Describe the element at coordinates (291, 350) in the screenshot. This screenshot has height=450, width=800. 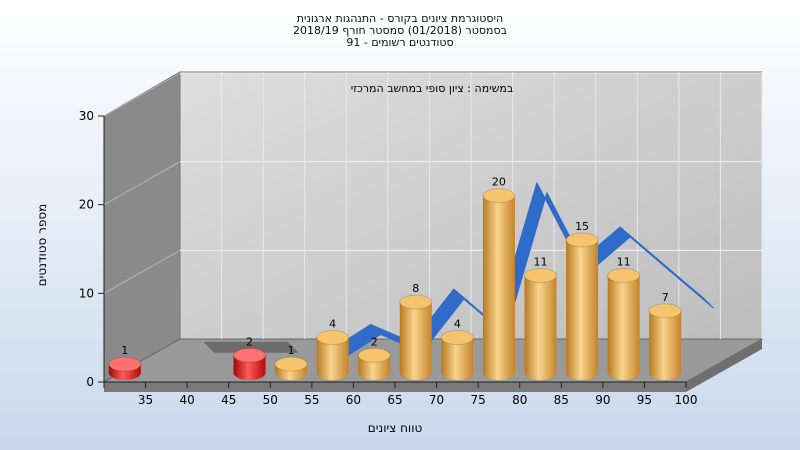
I see `data-label-55: 1` at that location.